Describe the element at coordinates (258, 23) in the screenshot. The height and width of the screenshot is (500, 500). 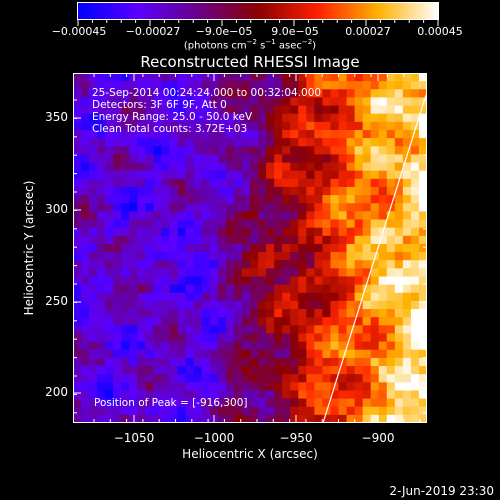
I see `colorbar-ticks` at that location.